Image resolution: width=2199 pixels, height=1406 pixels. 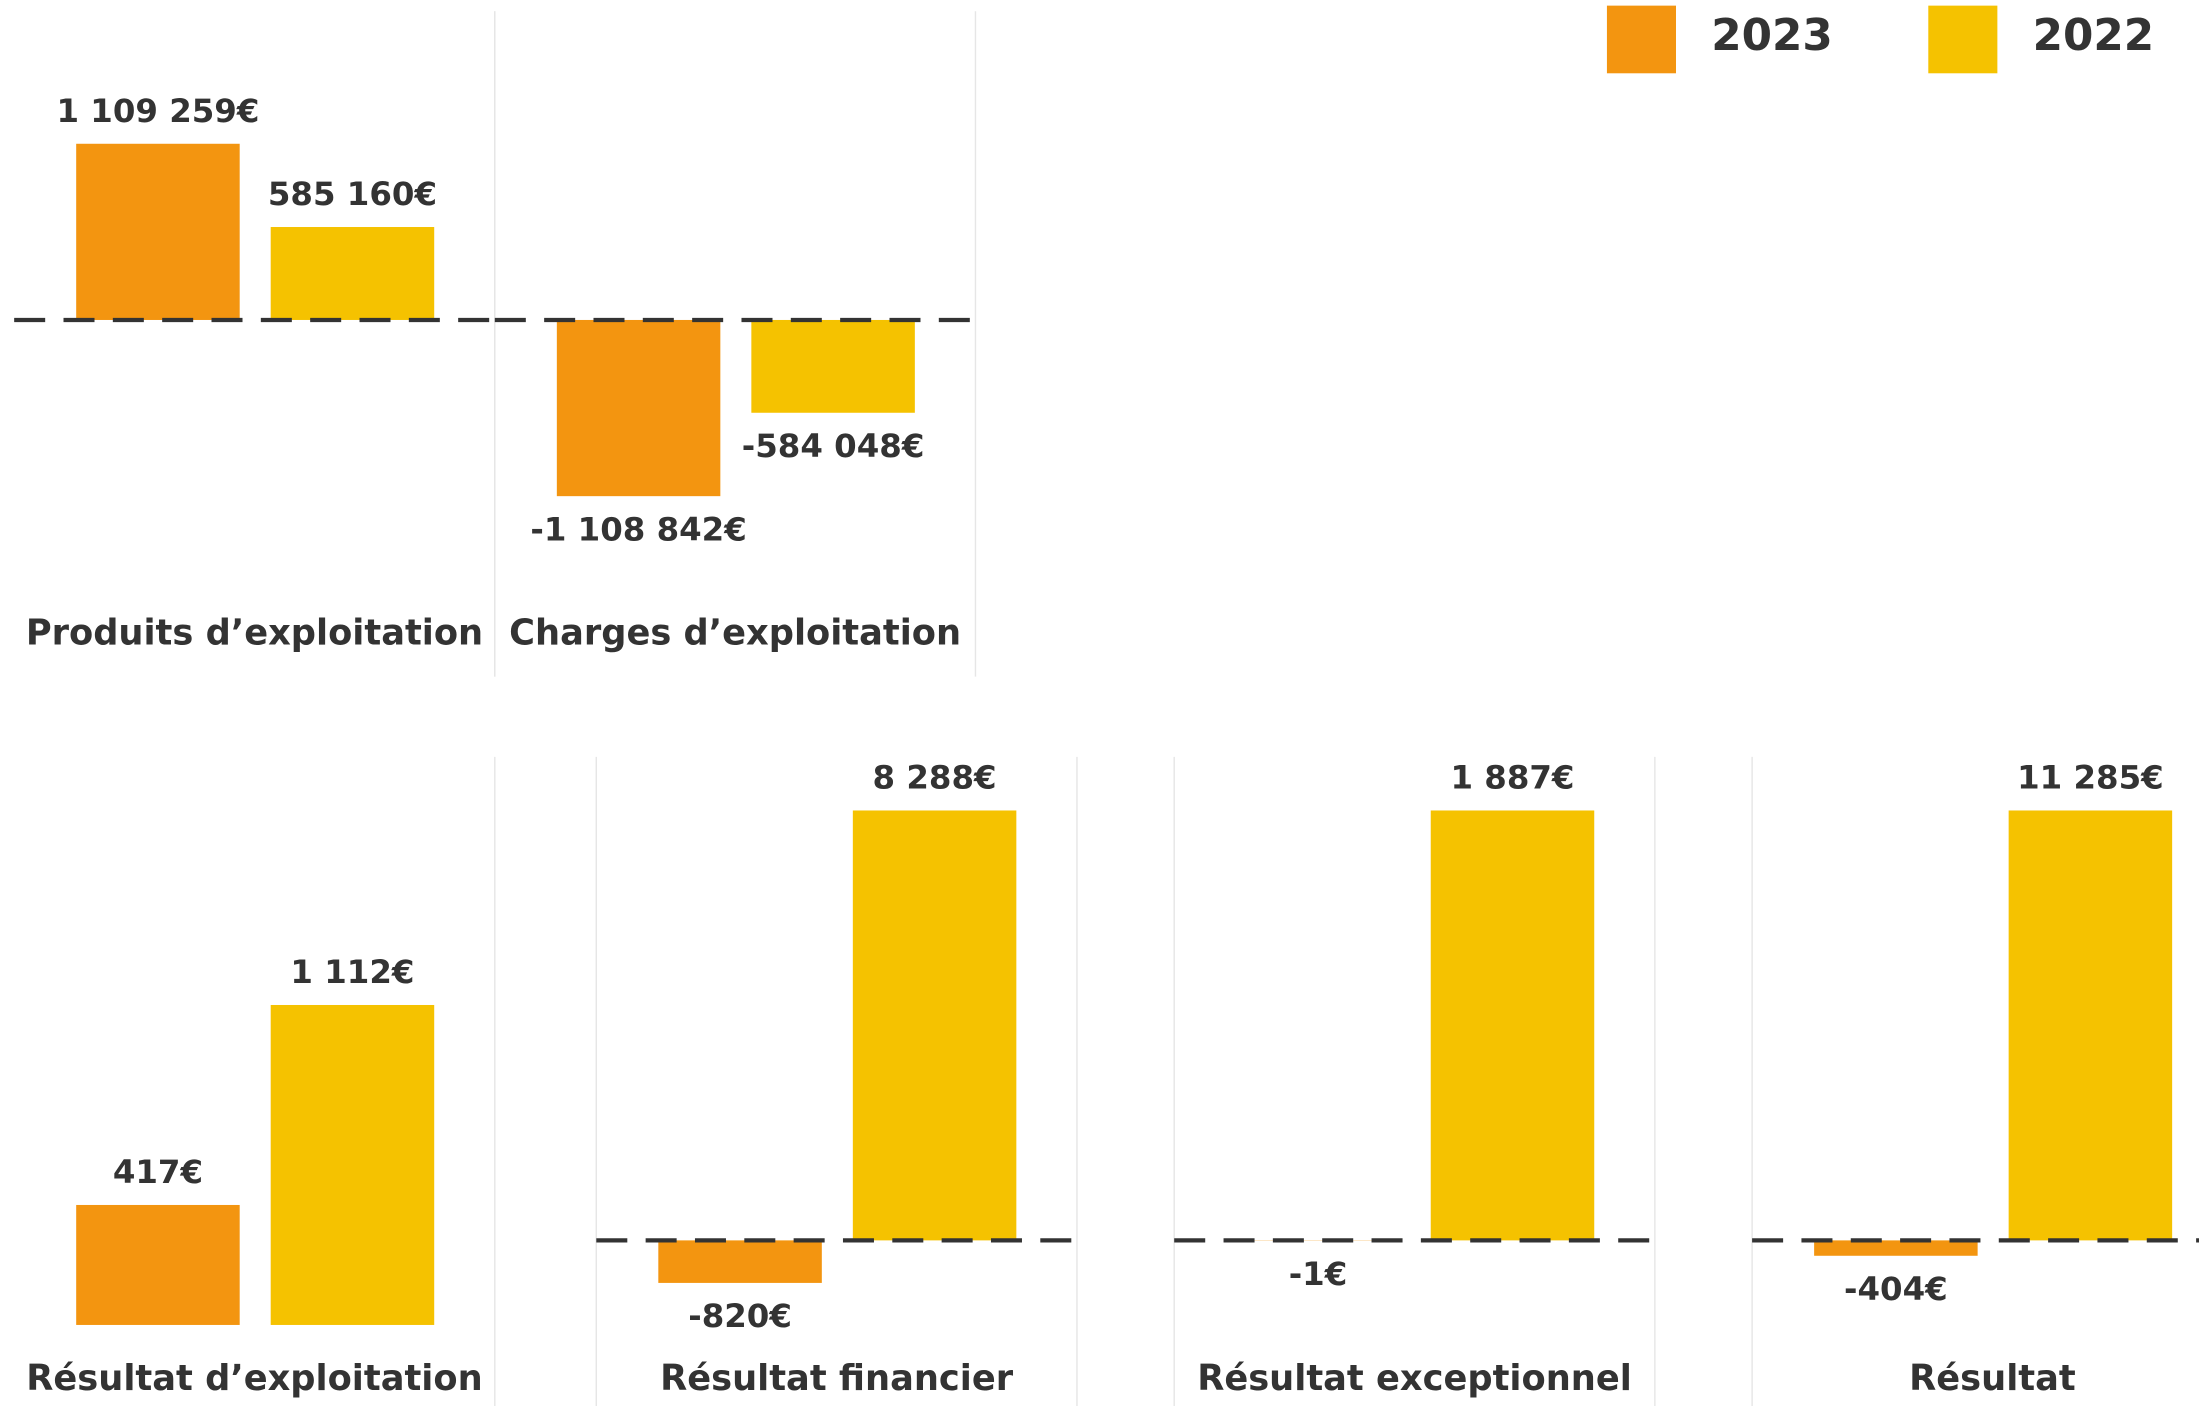 I want to click on value-label: 1 887€, so click(x=1512, y=777).